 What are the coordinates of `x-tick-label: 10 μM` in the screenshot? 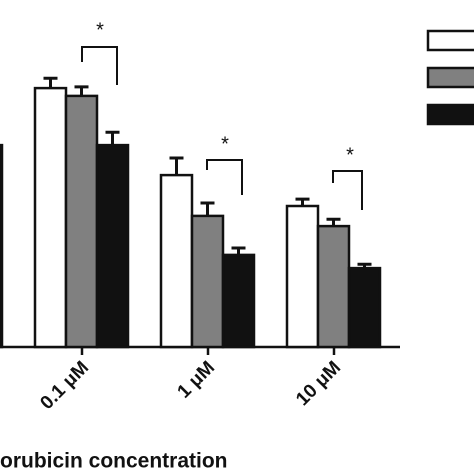 It's located at (318, 383).